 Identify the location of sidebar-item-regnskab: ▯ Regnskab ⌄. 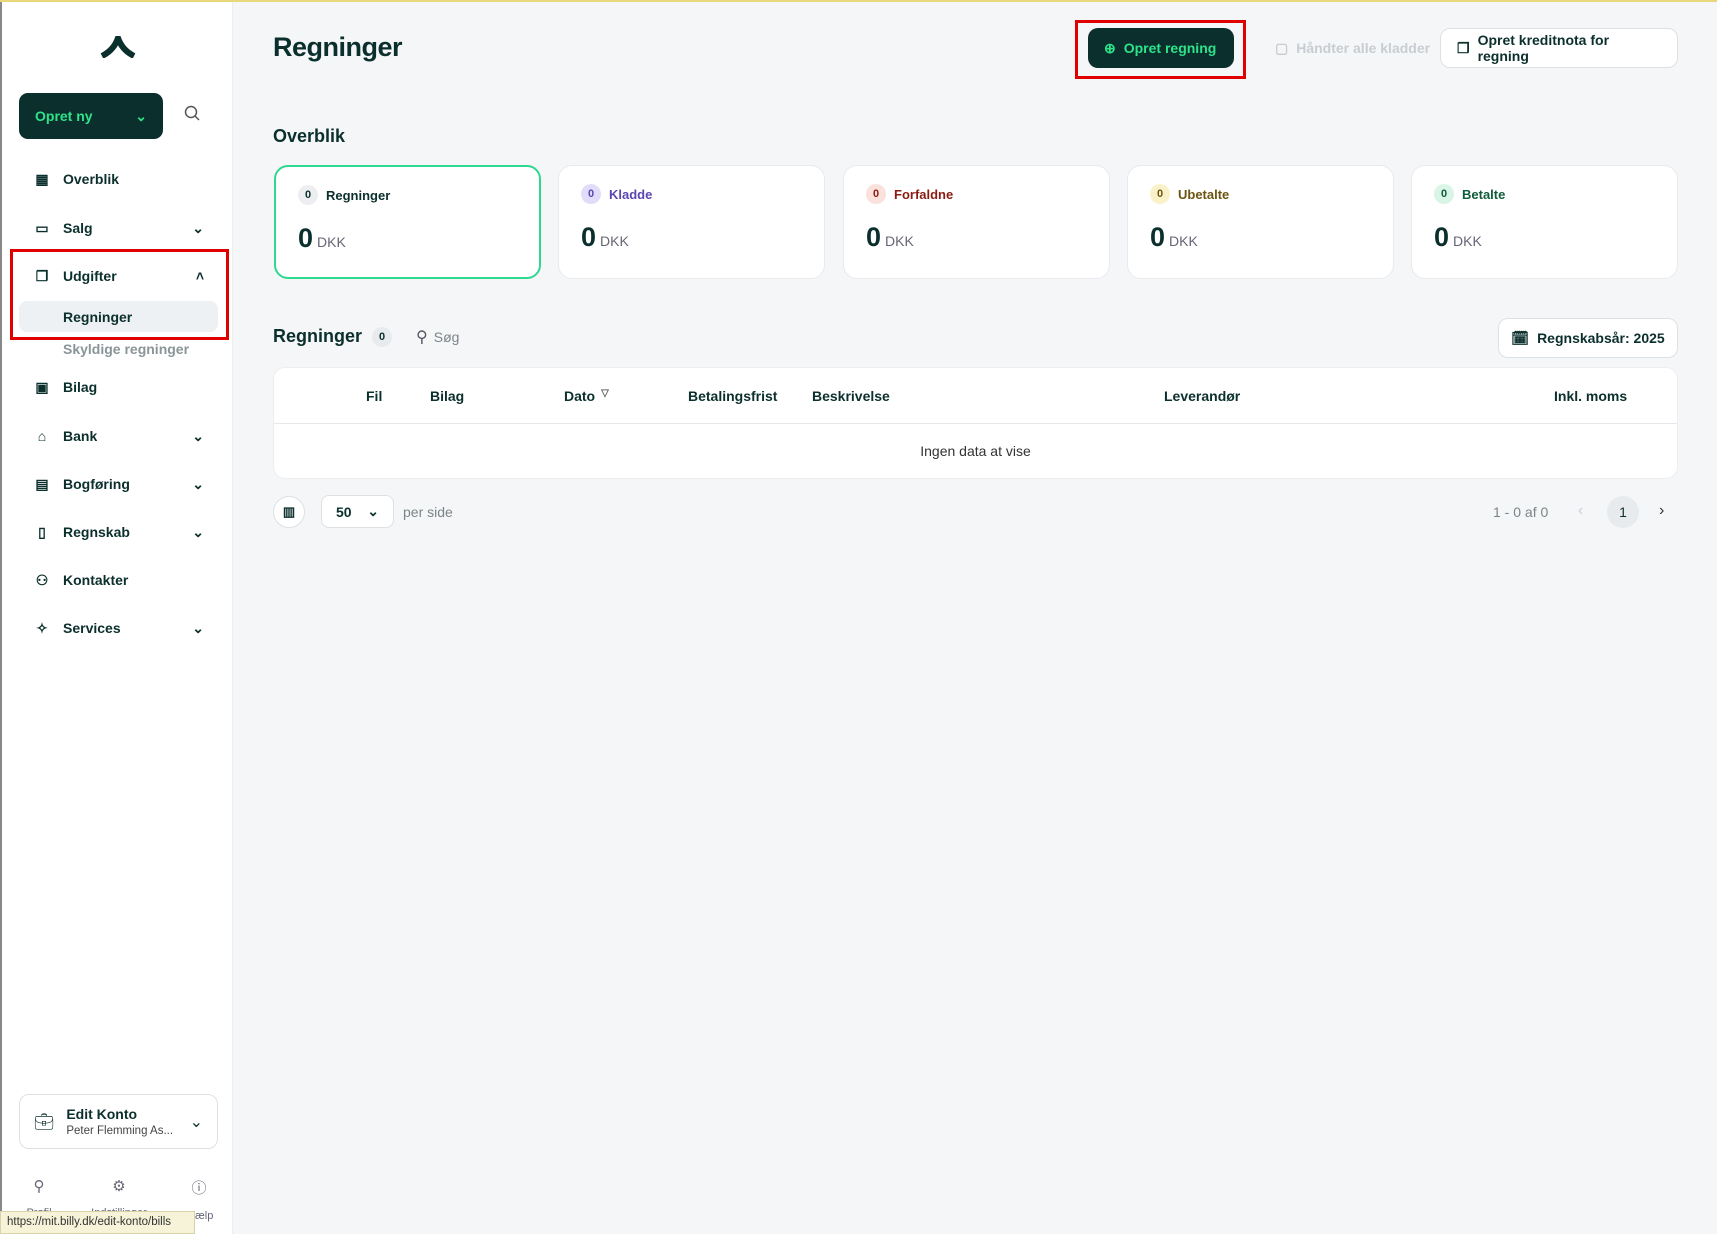
(119, 532).